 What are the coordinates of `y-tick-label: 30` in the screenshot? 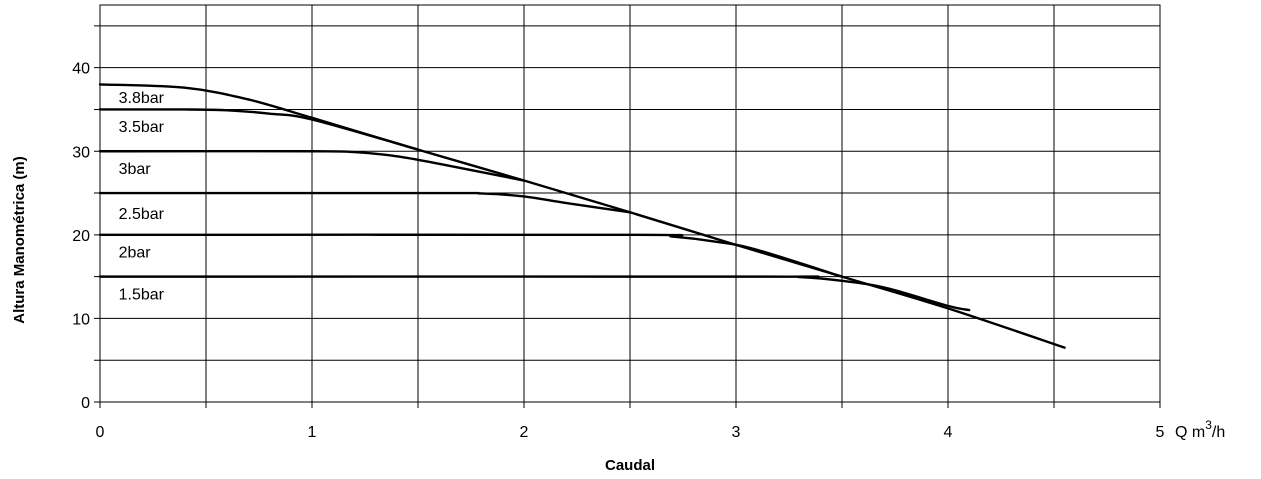 It's located at (81, 152).